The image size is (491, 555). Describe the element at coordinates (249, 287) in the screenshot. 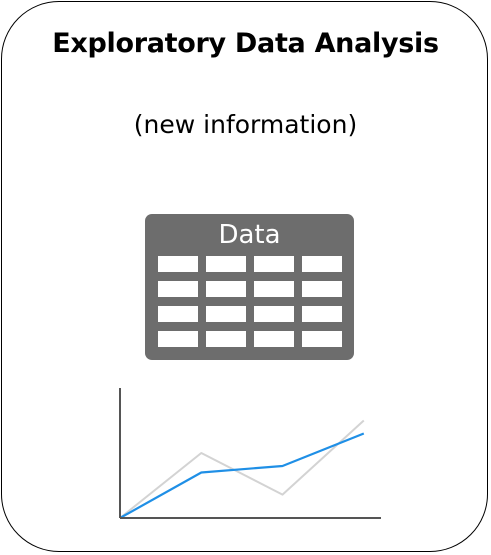

I see `data-table-icon: Data` at that location.